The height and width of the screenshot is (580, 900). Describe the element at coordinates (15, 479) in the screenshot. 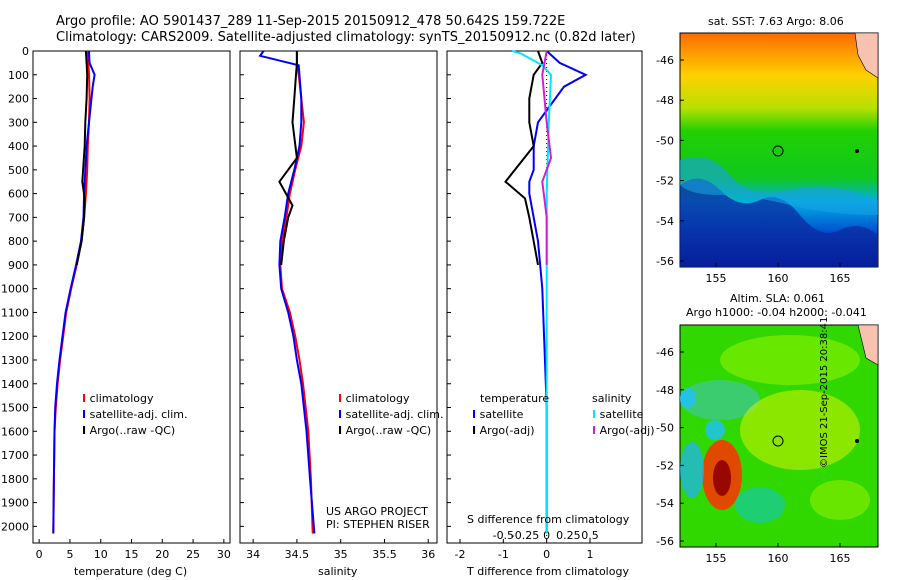

I see `y-tick-label: 1800` at that location.